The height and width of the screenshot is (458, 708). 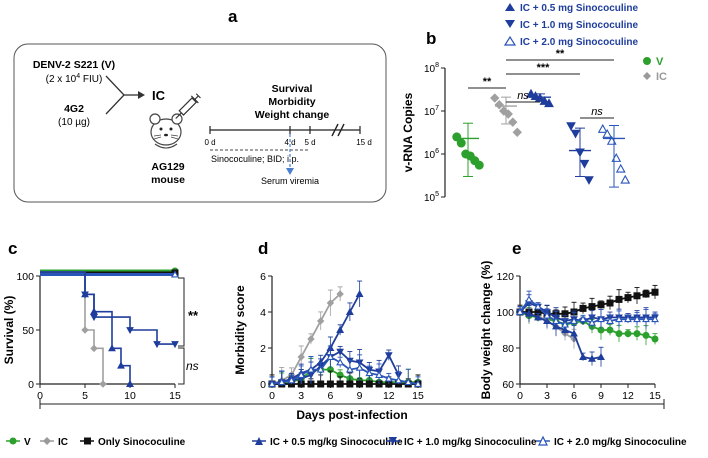 I want to click on panel-b-ytick-exp: 5, so click(x=437, y=194).